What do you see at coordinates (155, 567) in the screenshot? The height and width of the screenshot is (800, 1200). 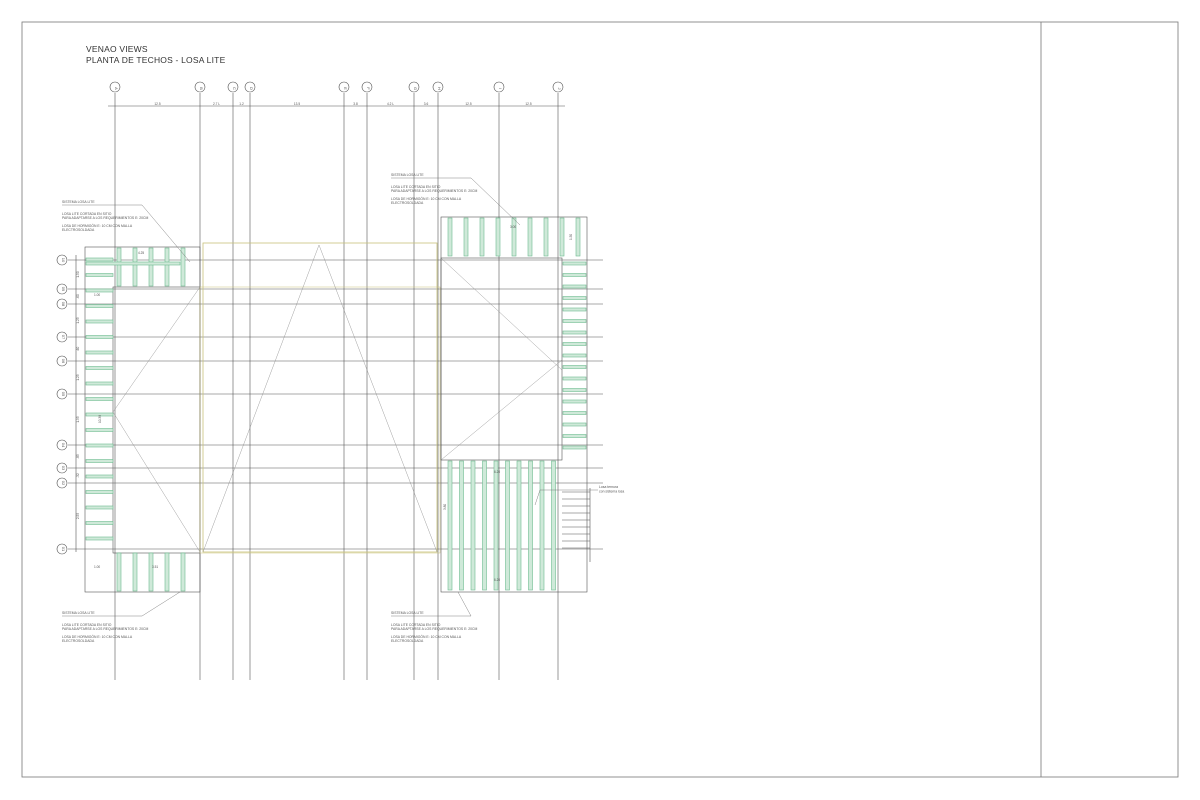 I see `dimension-label: 3.51` at bounding box center [155, 567].